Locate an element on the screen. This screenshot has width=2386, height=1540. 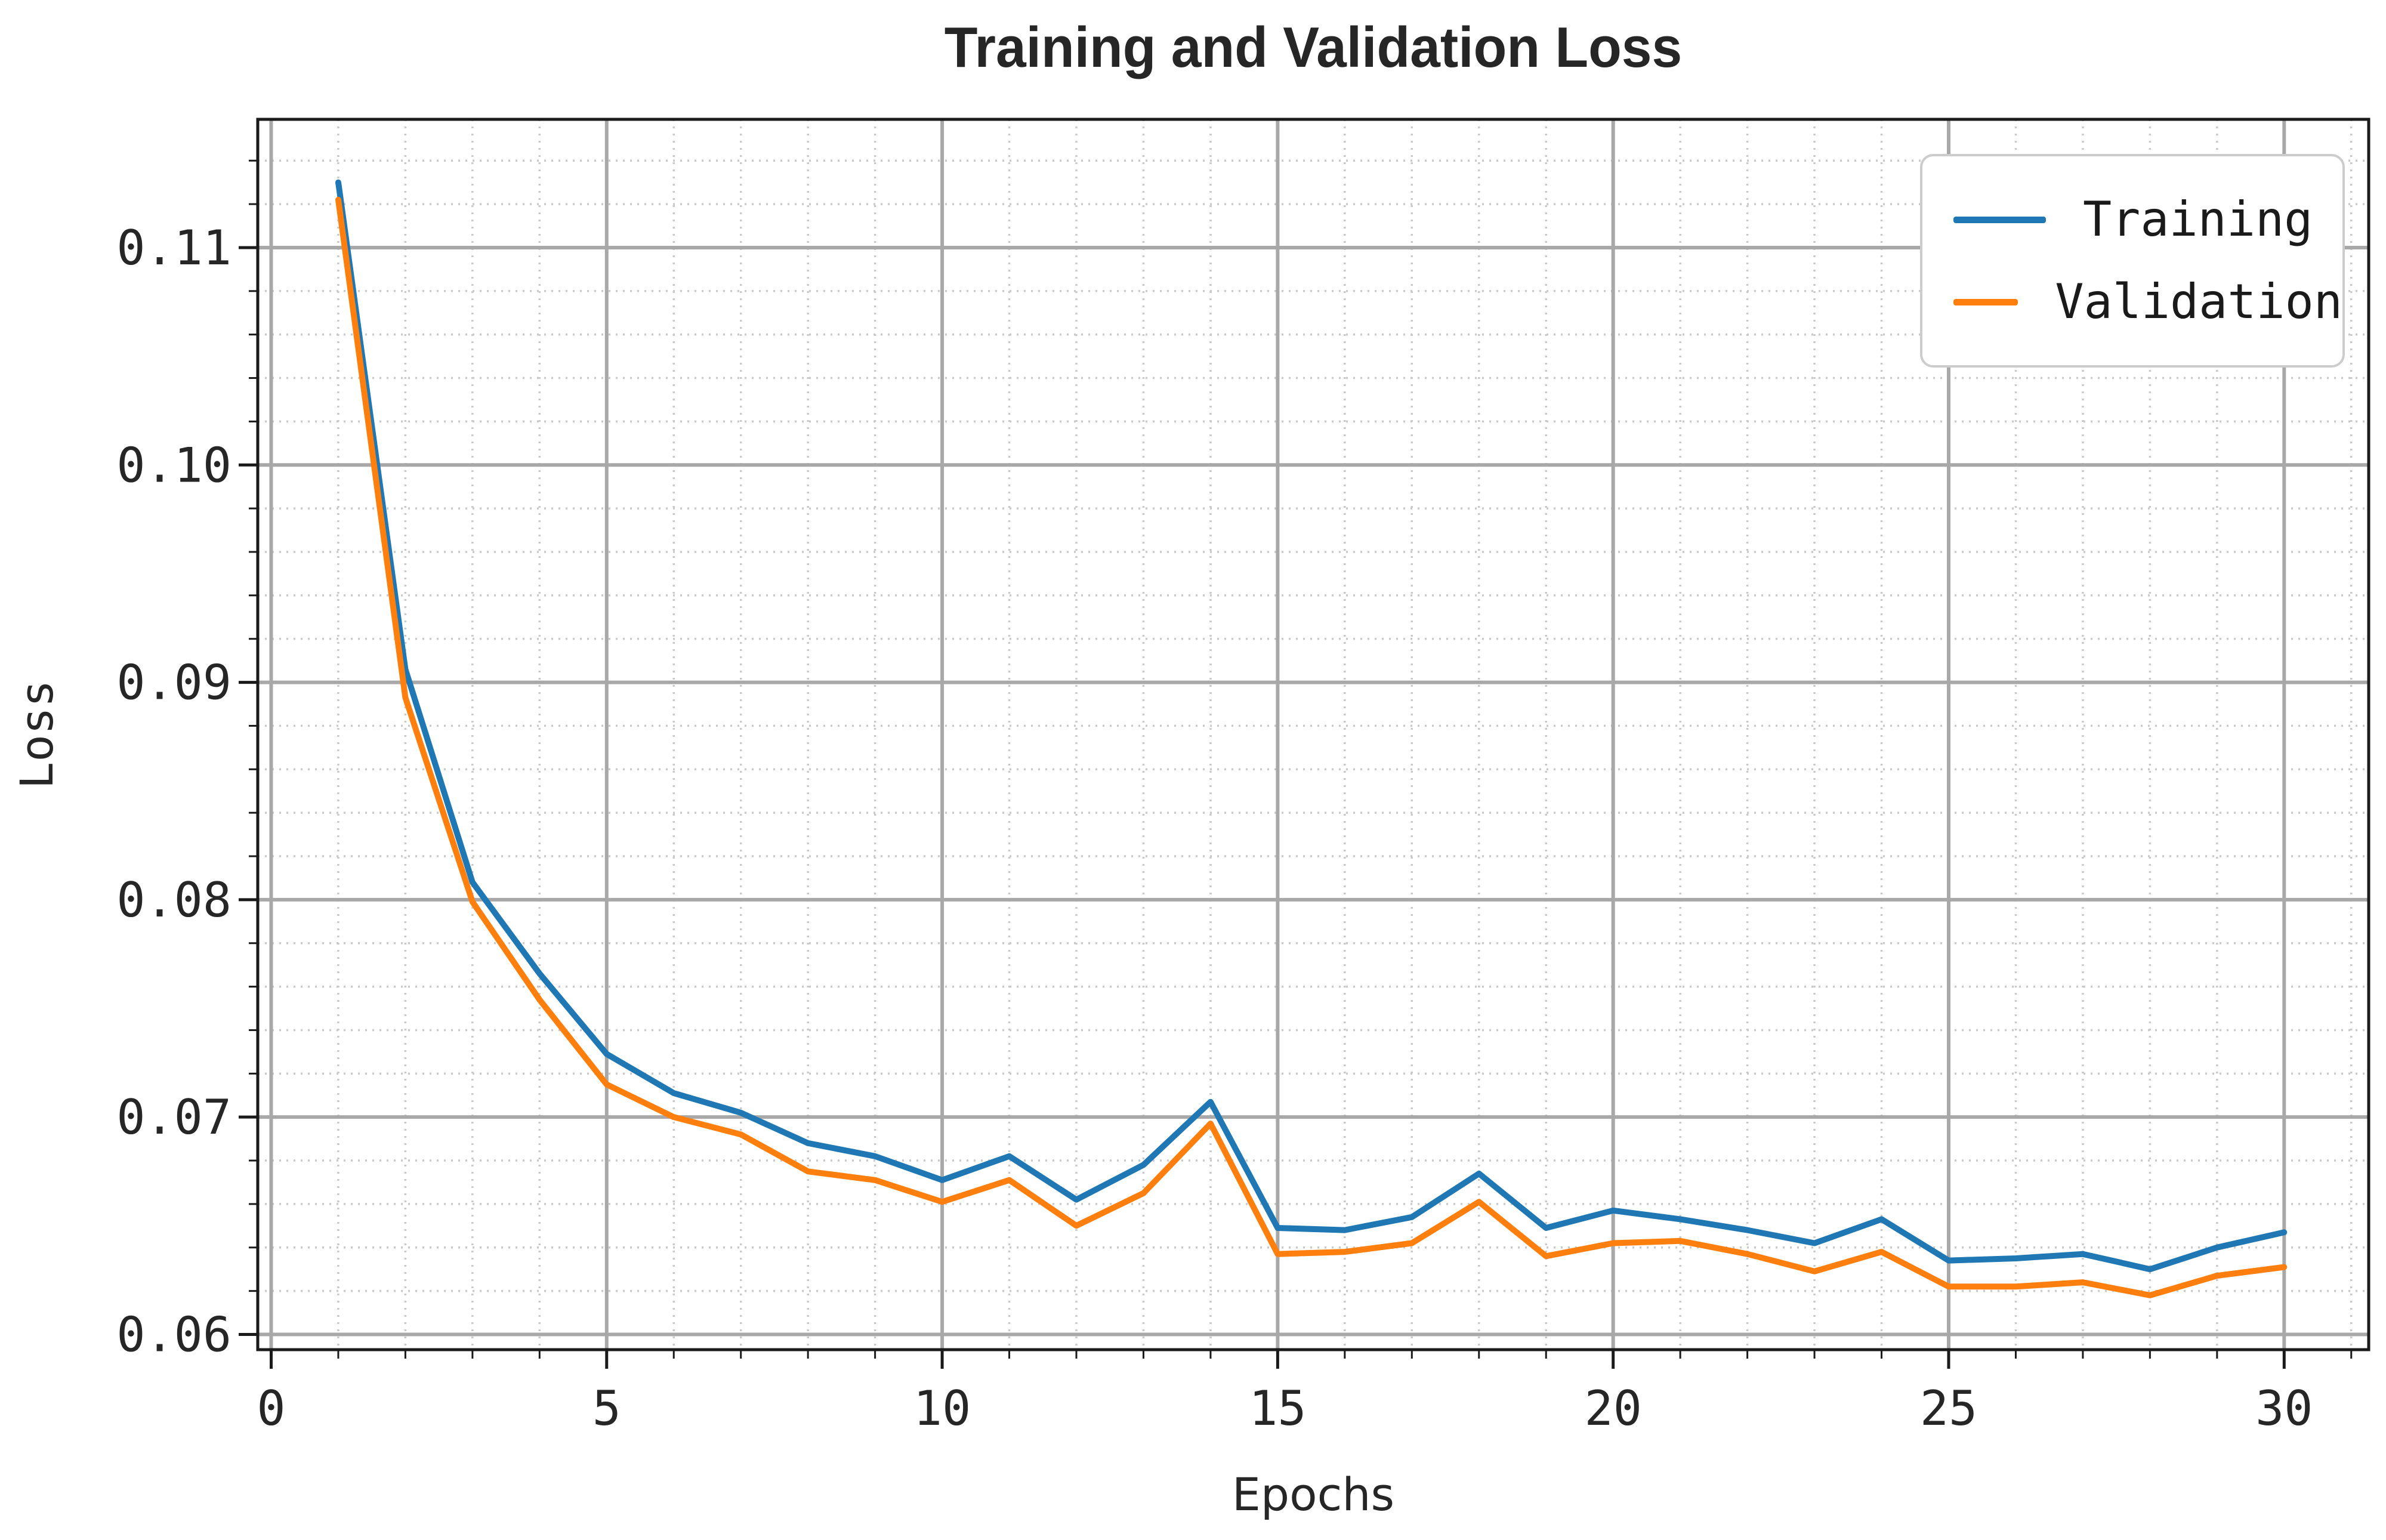
x-tick-label: 0 is located at coordinates (271, 1408).